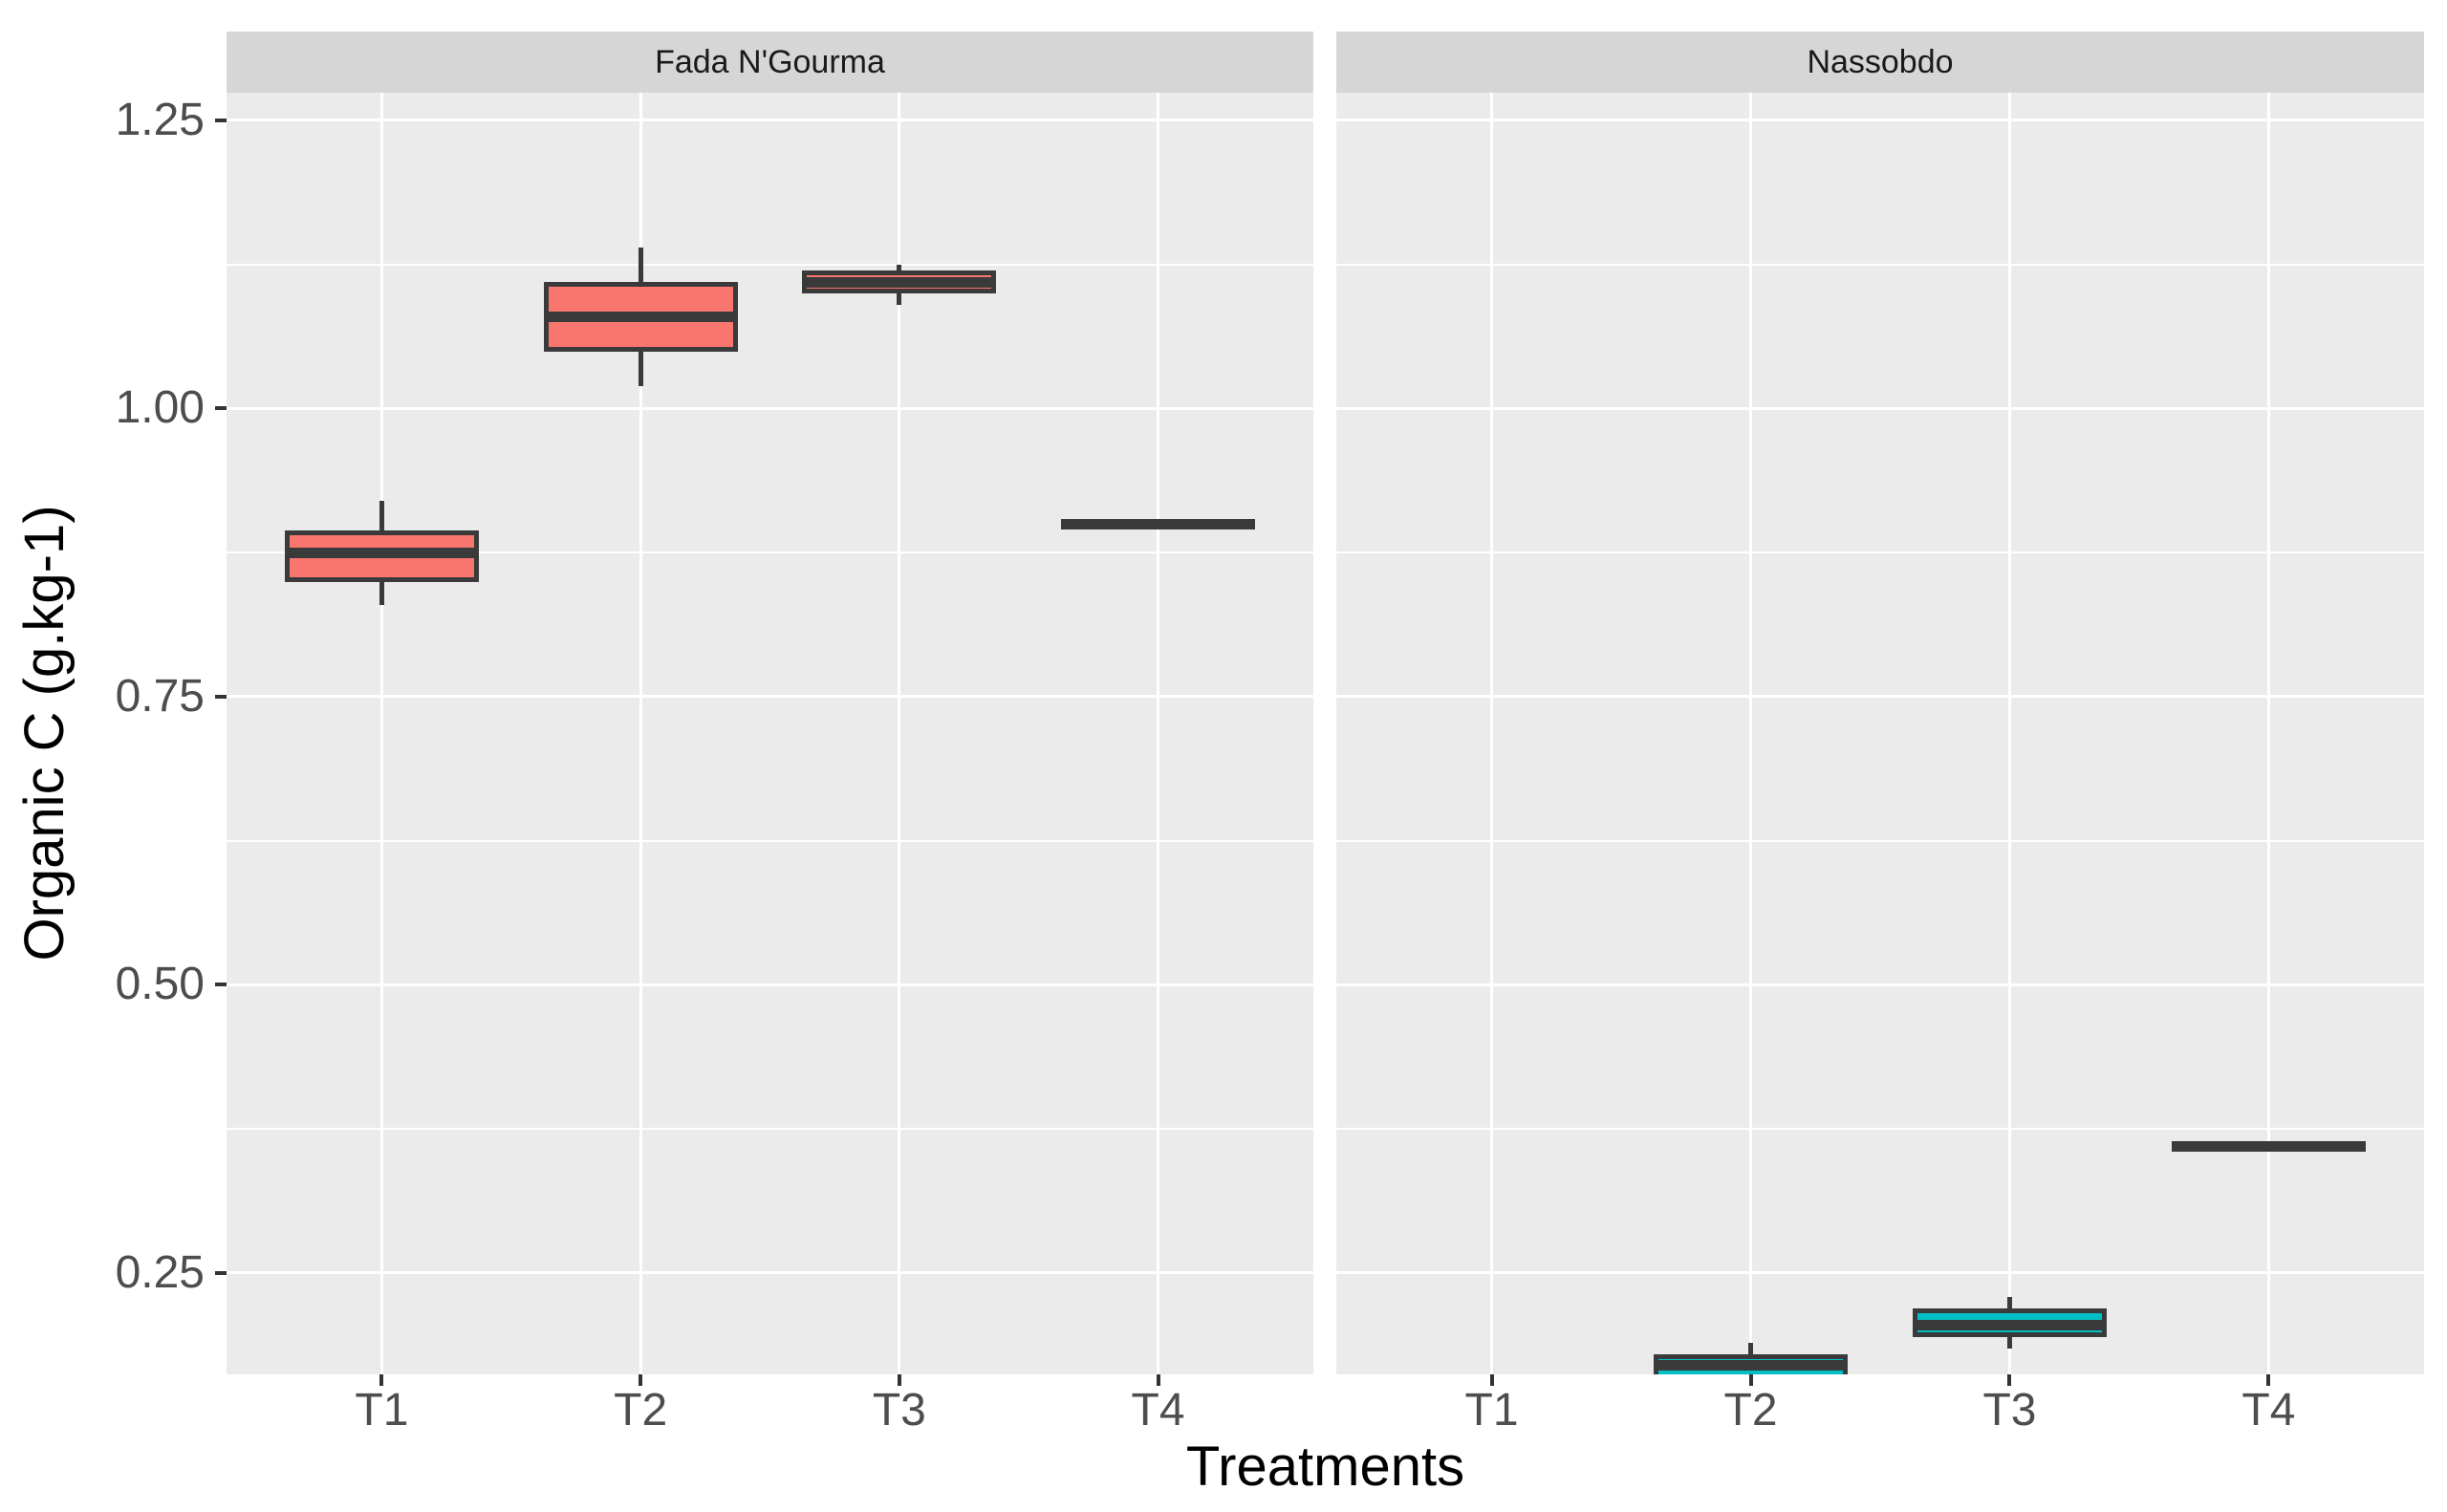 The height and width of the screenshot is (1512, 2447). Describe the element at coordinates (160, 1272) in the screenshot. I see `y-tick-label: 0.25` at that location.